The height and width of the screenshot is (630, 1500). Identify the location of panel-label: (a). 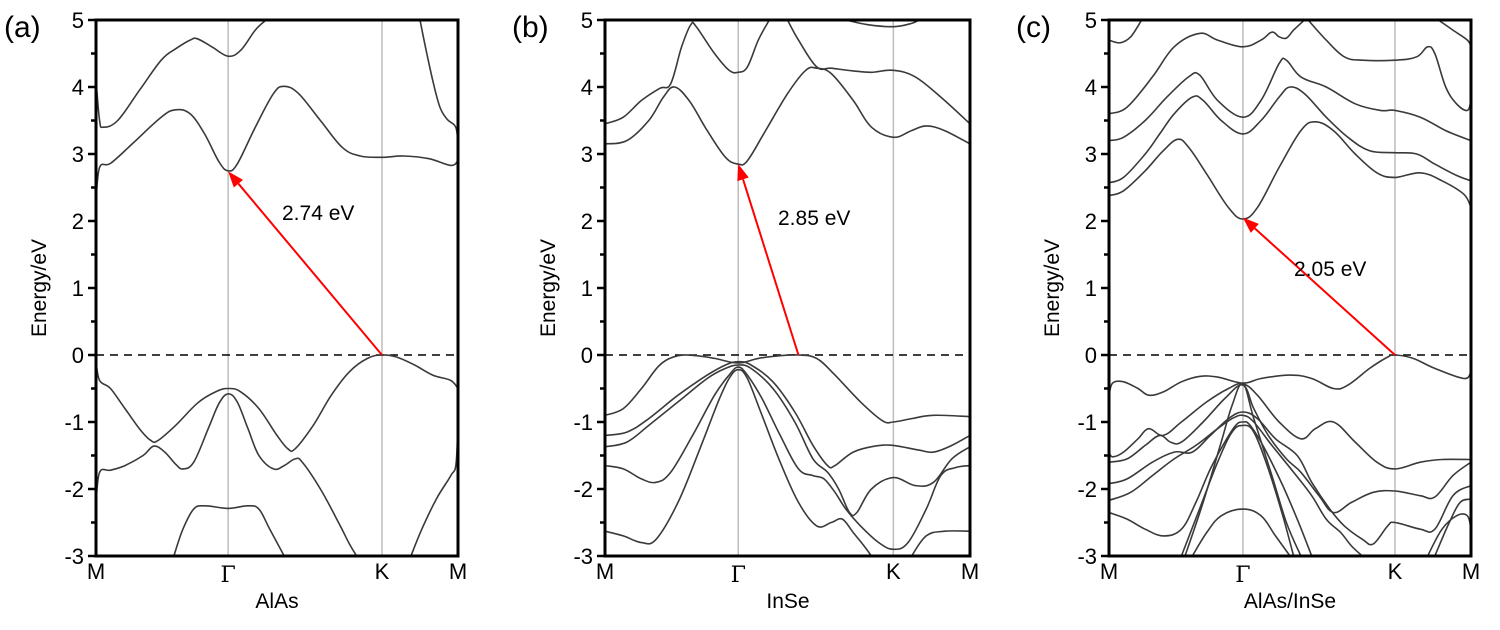
(22, 27).